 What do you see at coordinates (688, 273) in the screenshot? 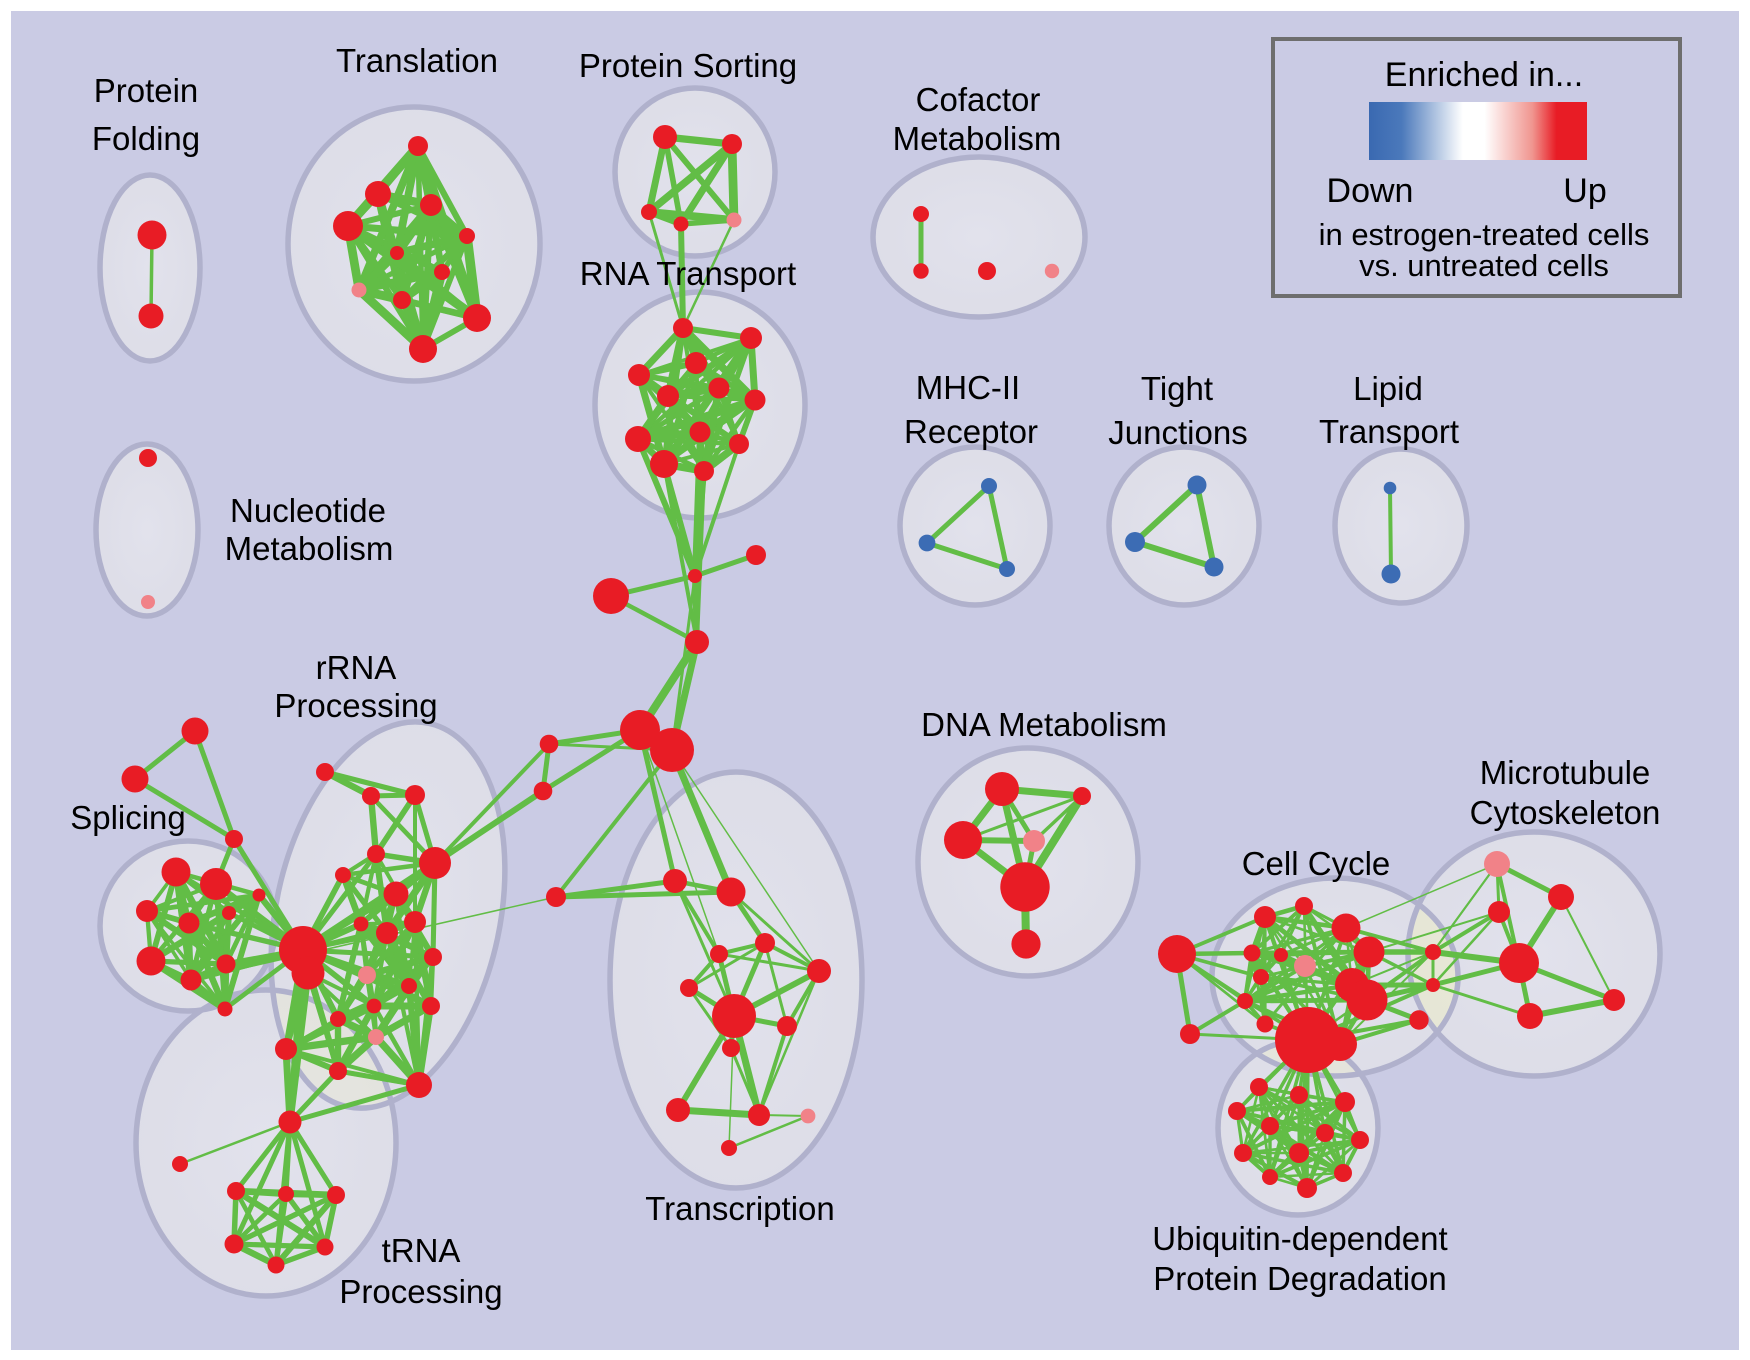
I see `svg-text: RNA Transport` at bounding box center [688, 273].